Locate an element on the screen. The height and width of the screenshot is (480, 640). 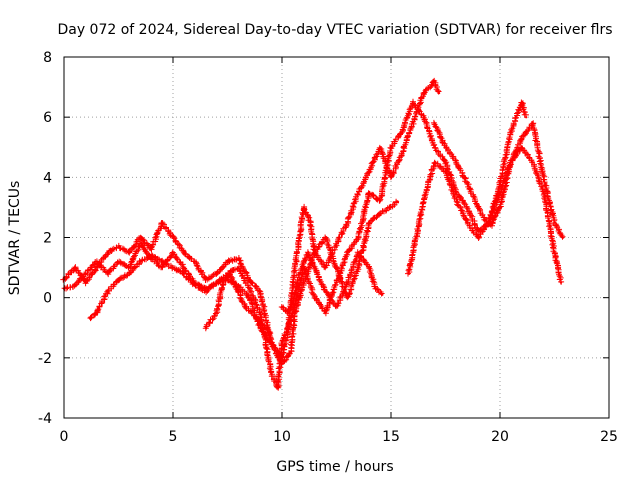
x-tick-label: 10 is located at coordinates (282, 437).